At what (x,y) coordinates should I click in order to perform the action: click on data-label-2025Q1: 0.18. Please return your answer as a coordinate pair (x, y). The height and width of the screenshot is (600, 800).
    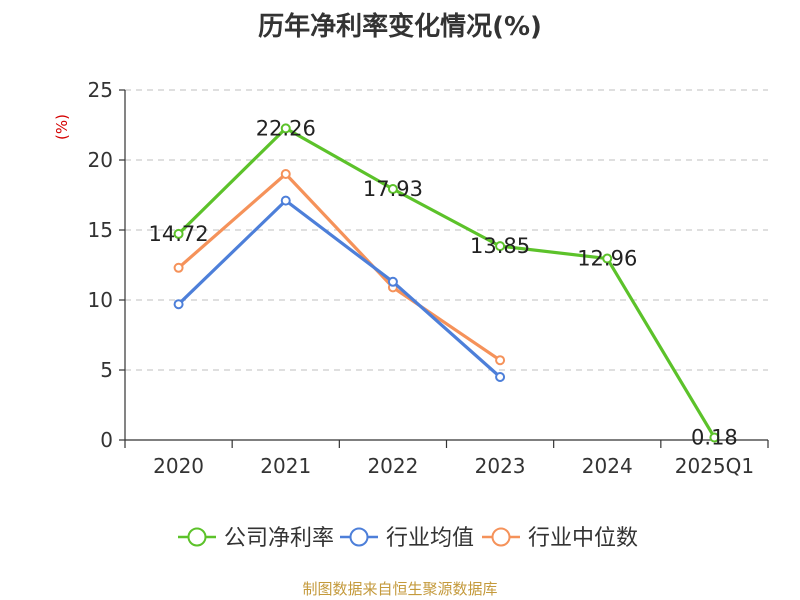
    Looking at the image, I should click on (714, 437).